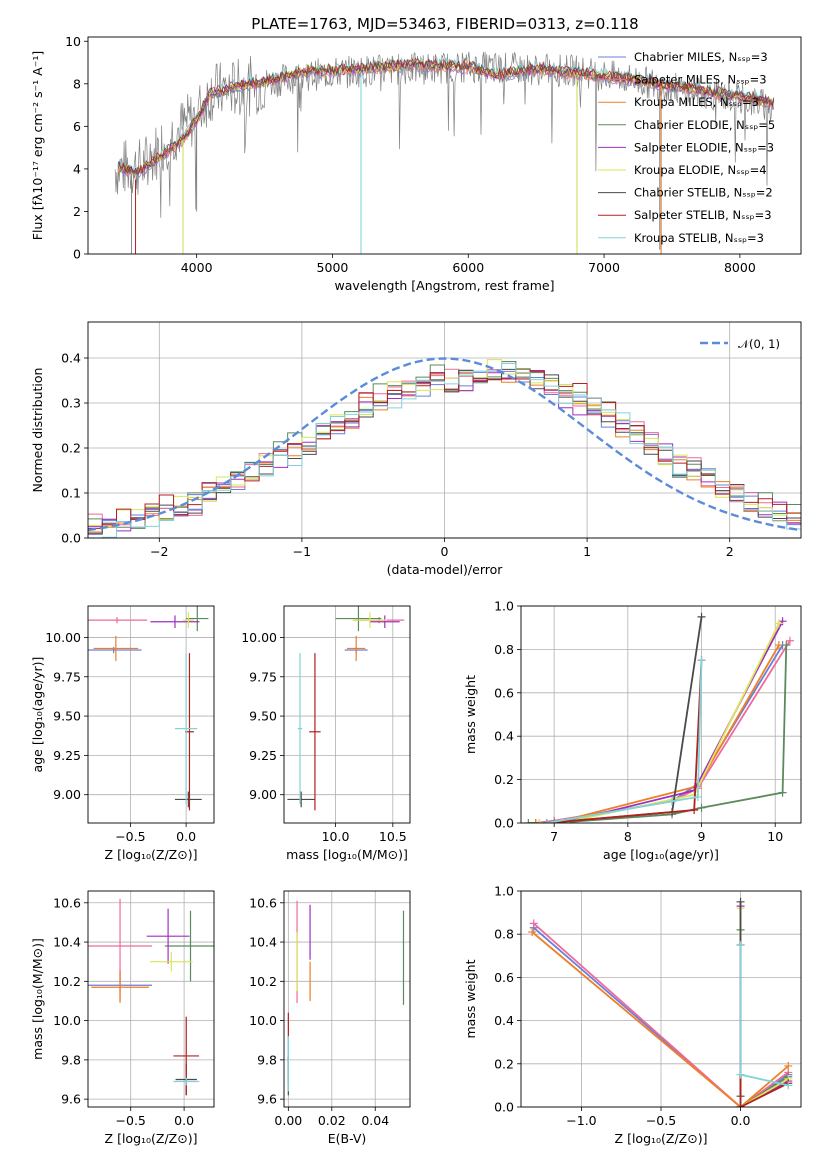  Describe the element at coordinates (347, 1138) in the screenshot. I see `mass-vs-ebv-xlabel: E(B-V)` at that location.